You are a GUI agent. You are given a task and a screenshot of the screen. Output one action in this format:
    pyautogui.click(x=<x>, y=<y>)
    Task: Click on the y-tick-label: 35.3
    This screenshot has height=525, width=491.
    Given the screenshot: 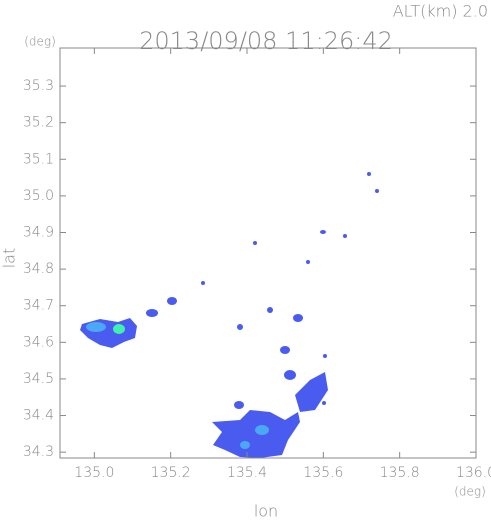 What is the action you would take?
    pyautogui.click(x=38, y=86)
    